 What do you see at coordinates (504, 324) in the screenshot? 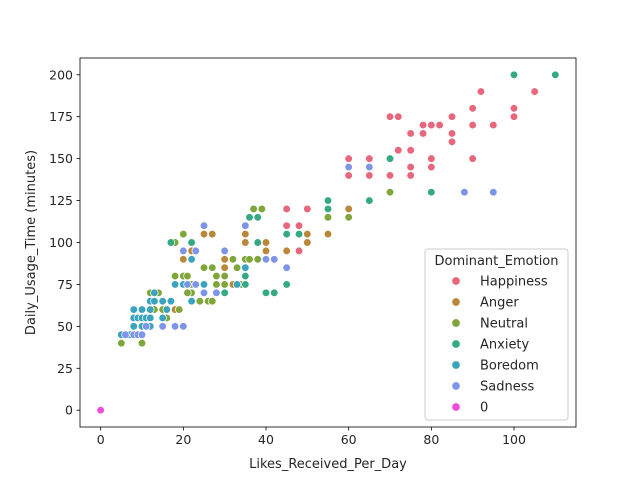
I see `legend-label: Neutral` at bounding box center [504, 324].